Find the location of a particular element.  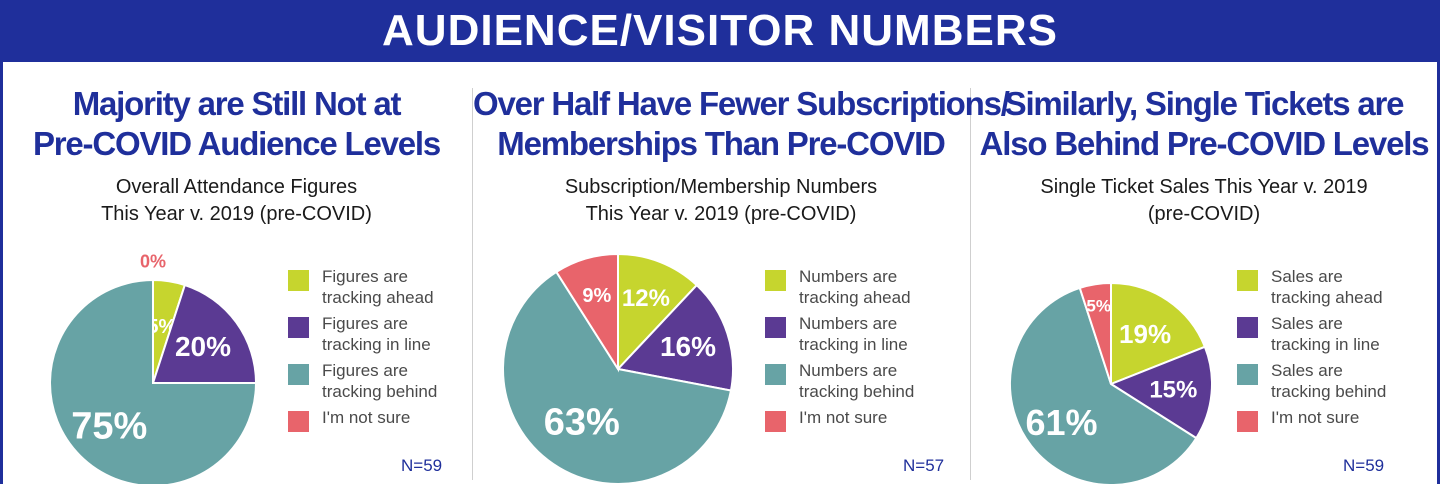

legend-item-ahead: Figures are tracking ahead is located at coordinates (388, 291).